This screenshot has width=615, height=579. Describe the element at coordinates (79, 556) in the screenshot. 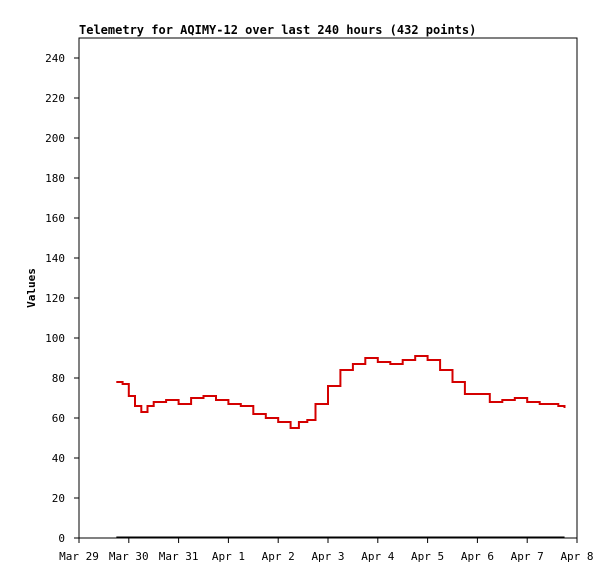

I see `x-tick-label: Mar 29` at that location.